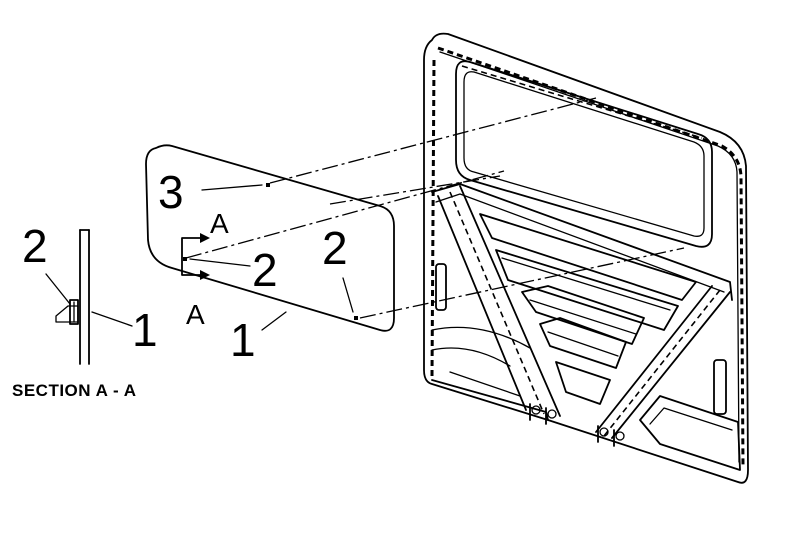 Image resolution: width=800 pixels, height=544 pixels. Describe the element at coordinates (35, 246) in the screenshot. I see `section-callout-tape: 2` at that location.